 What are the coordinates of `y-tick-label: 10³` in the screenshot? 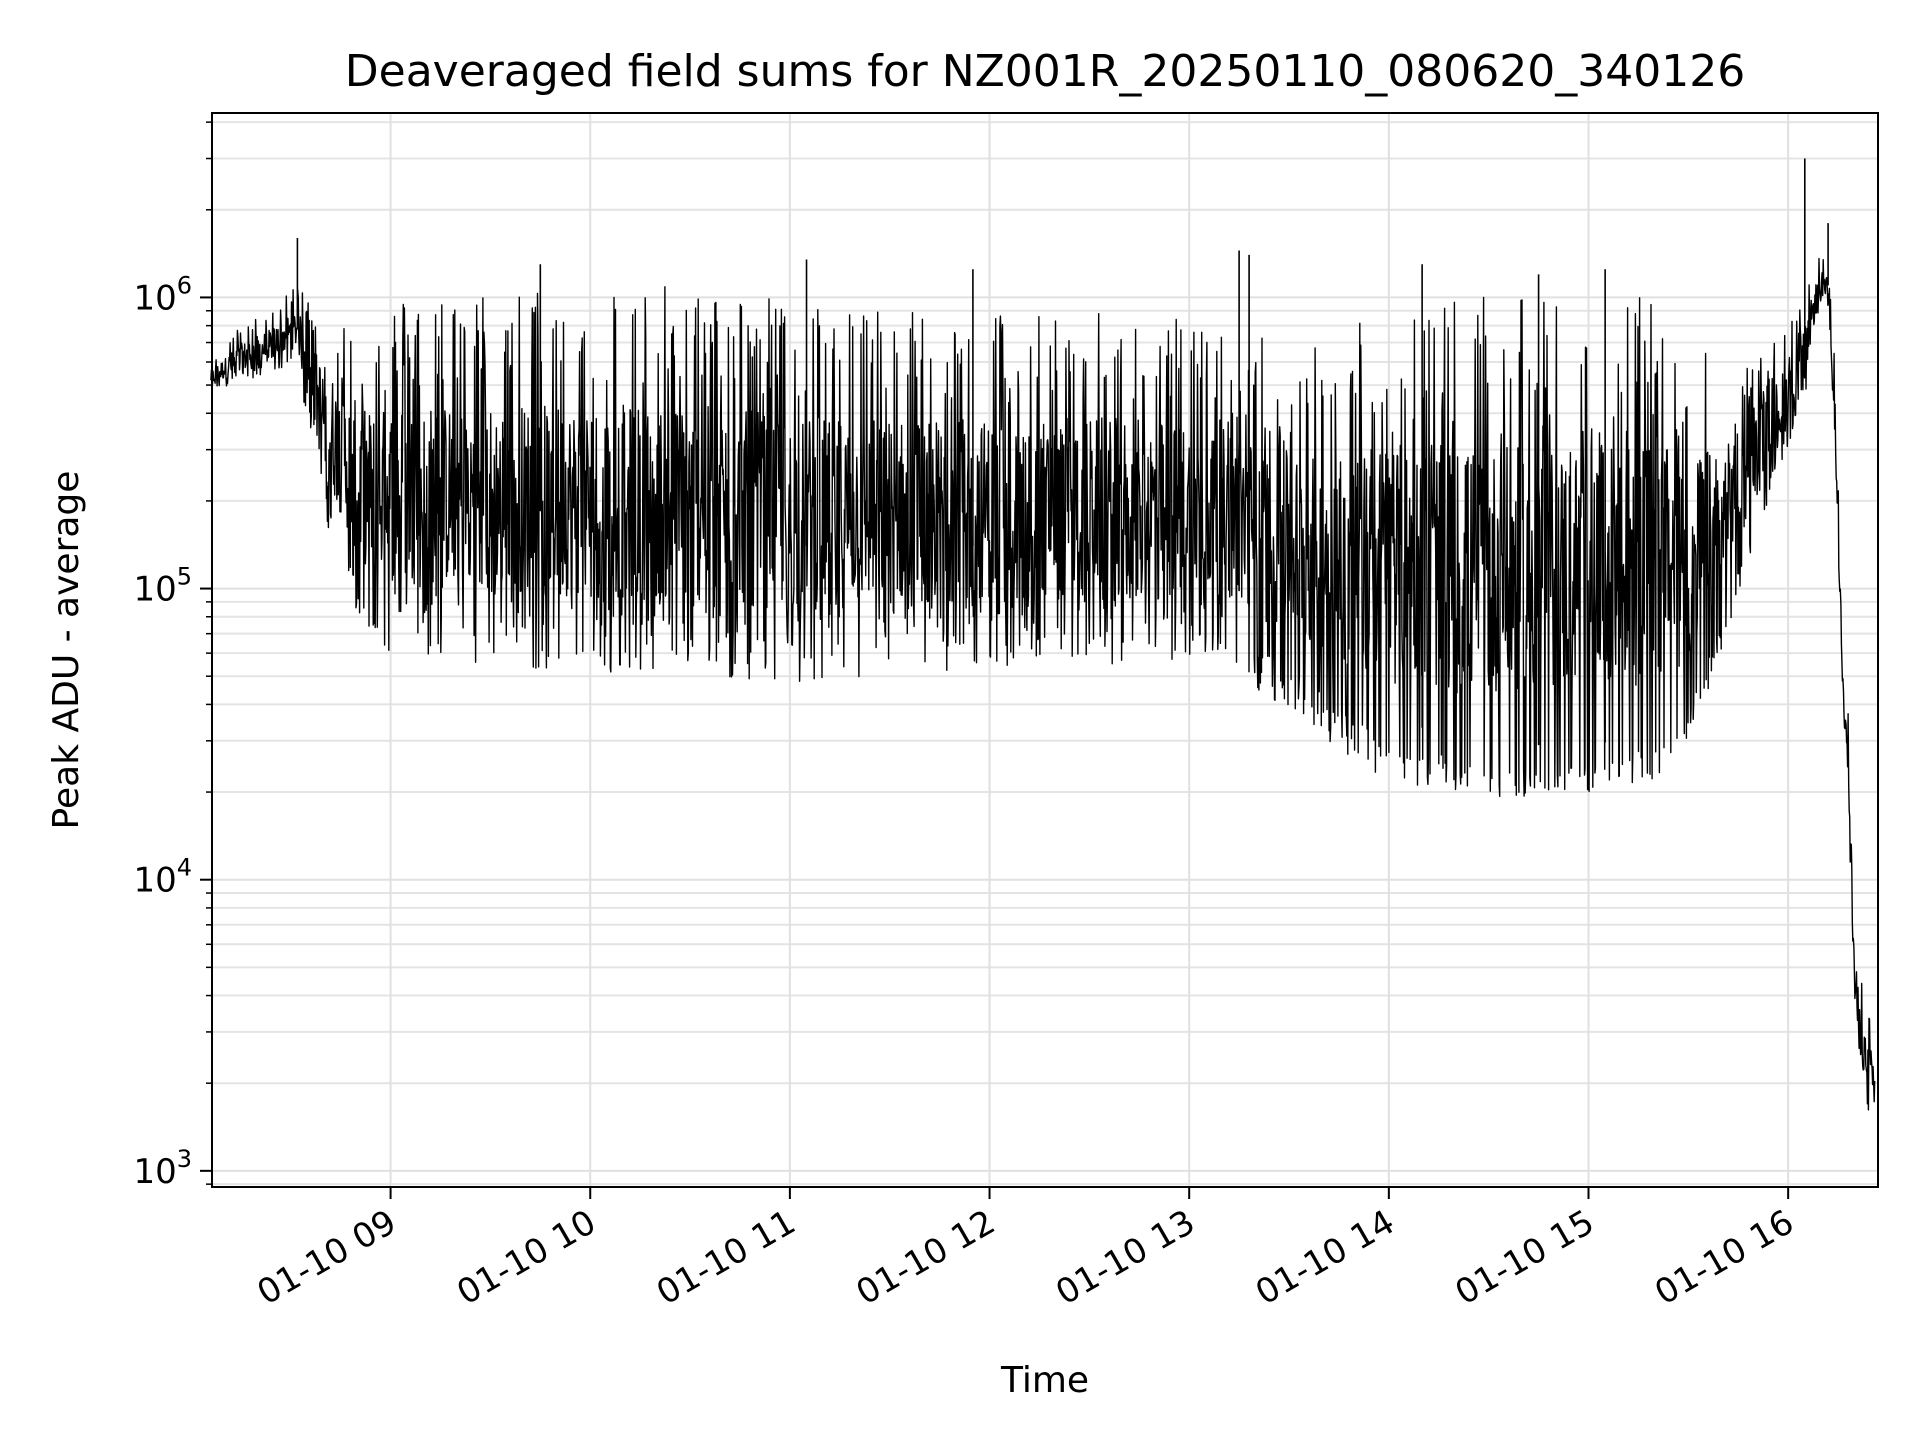 It's located at (162, 1168).